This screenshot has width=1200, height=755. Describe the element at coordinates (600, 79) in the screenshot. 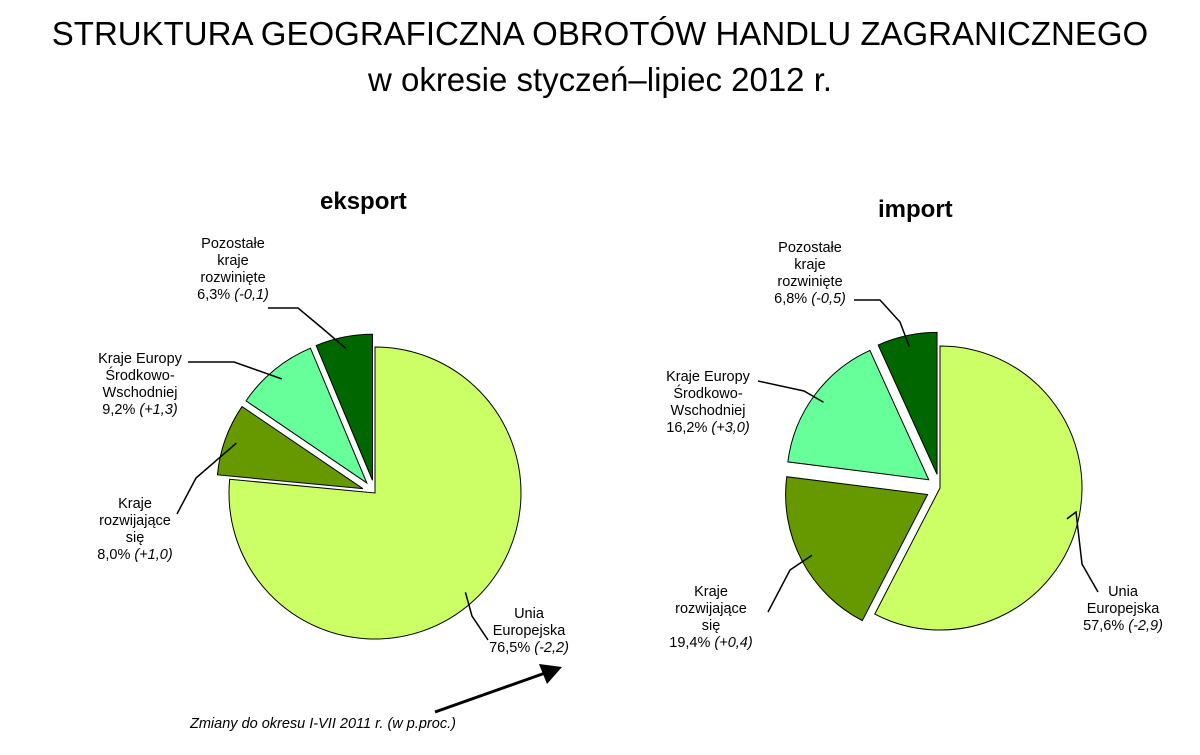

I see `chart-title-line2: w okresie styczeń–lipiec 2012 r.` at that location.